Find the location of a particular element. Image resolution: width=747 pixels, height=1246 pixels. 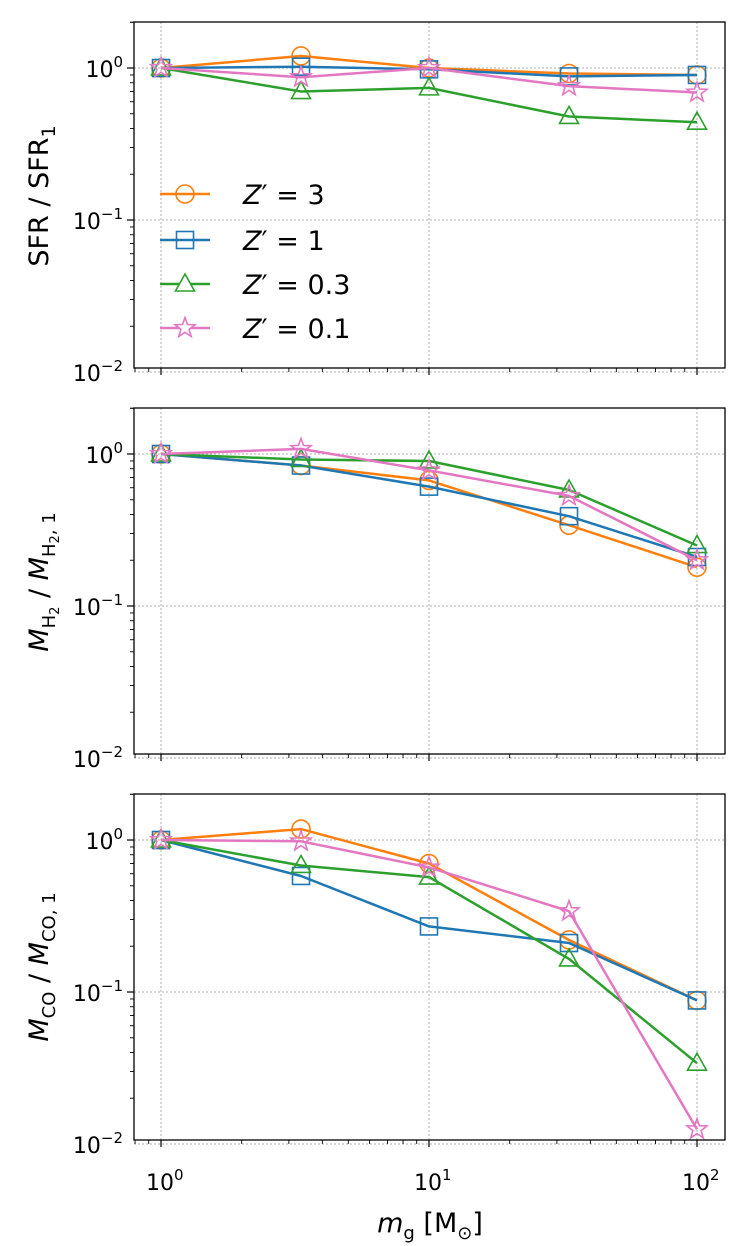

legend-marker-circle is located at coordinates (185, 194).